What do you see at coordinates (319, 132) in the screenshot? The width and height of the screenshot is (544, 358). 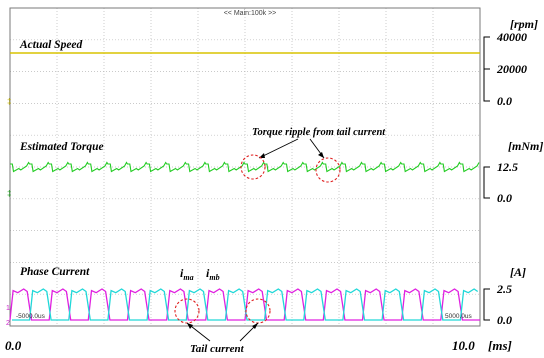 I see `torque-ripple-annotation: Torque ripple from tail current` at bounding box center [319, 132].